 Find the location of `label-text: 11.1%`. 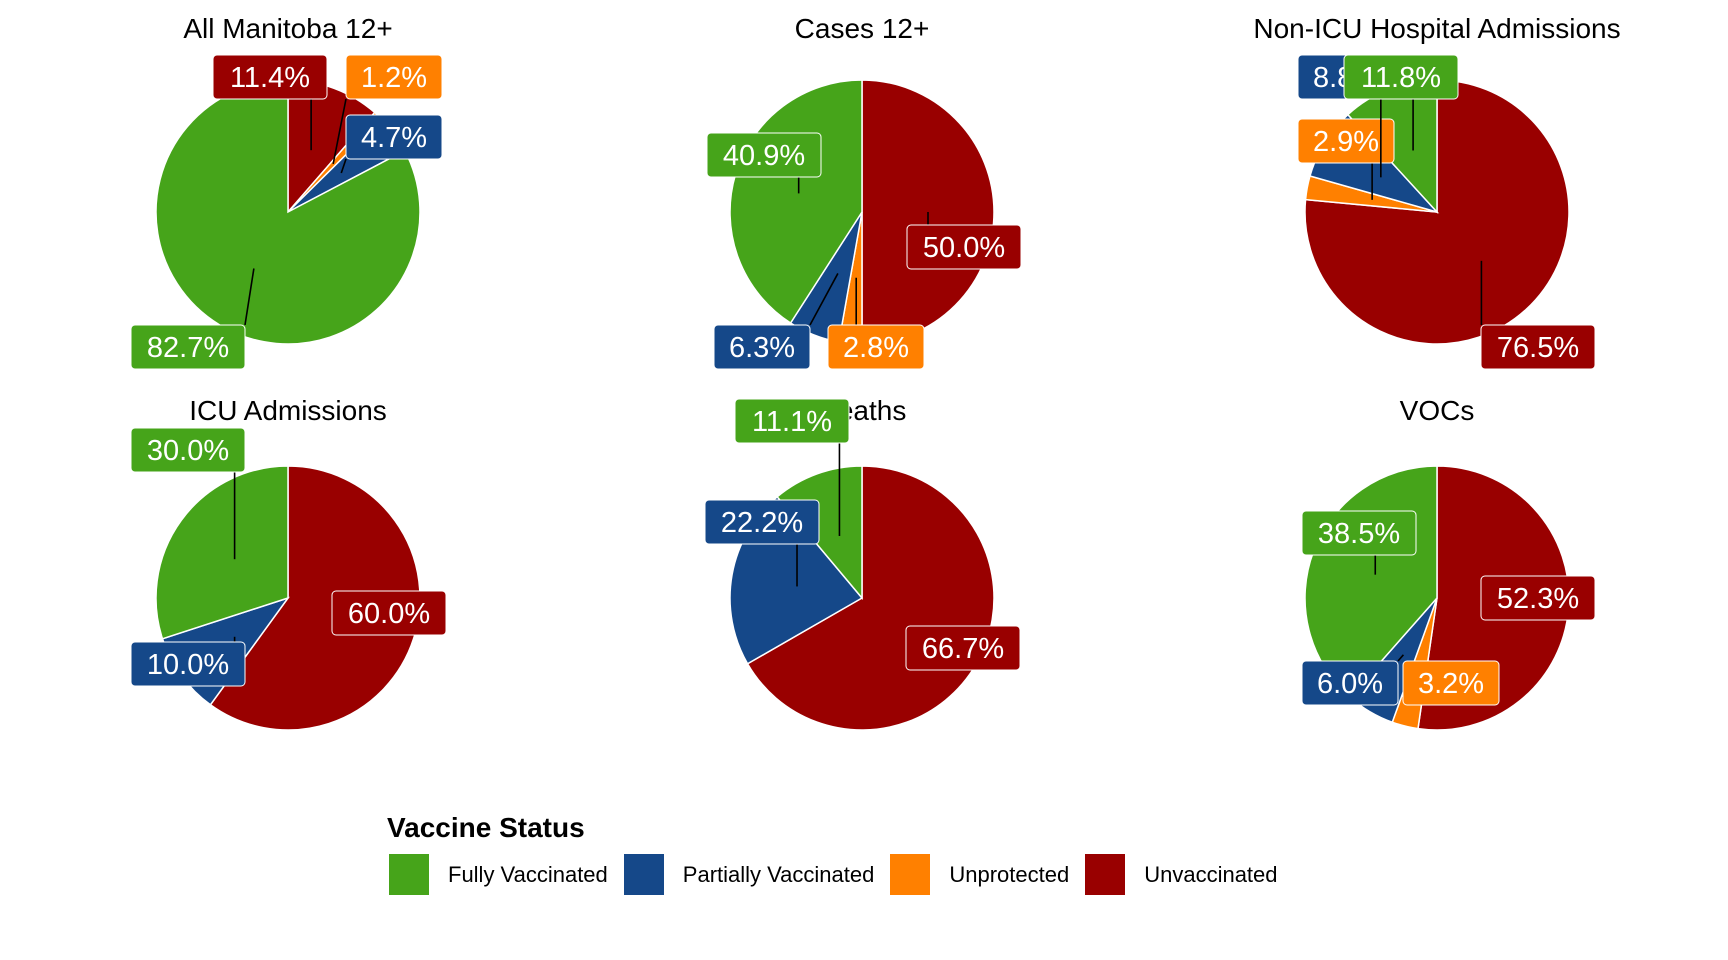

label-text: 11.1% is located at coordinates (792, 422).